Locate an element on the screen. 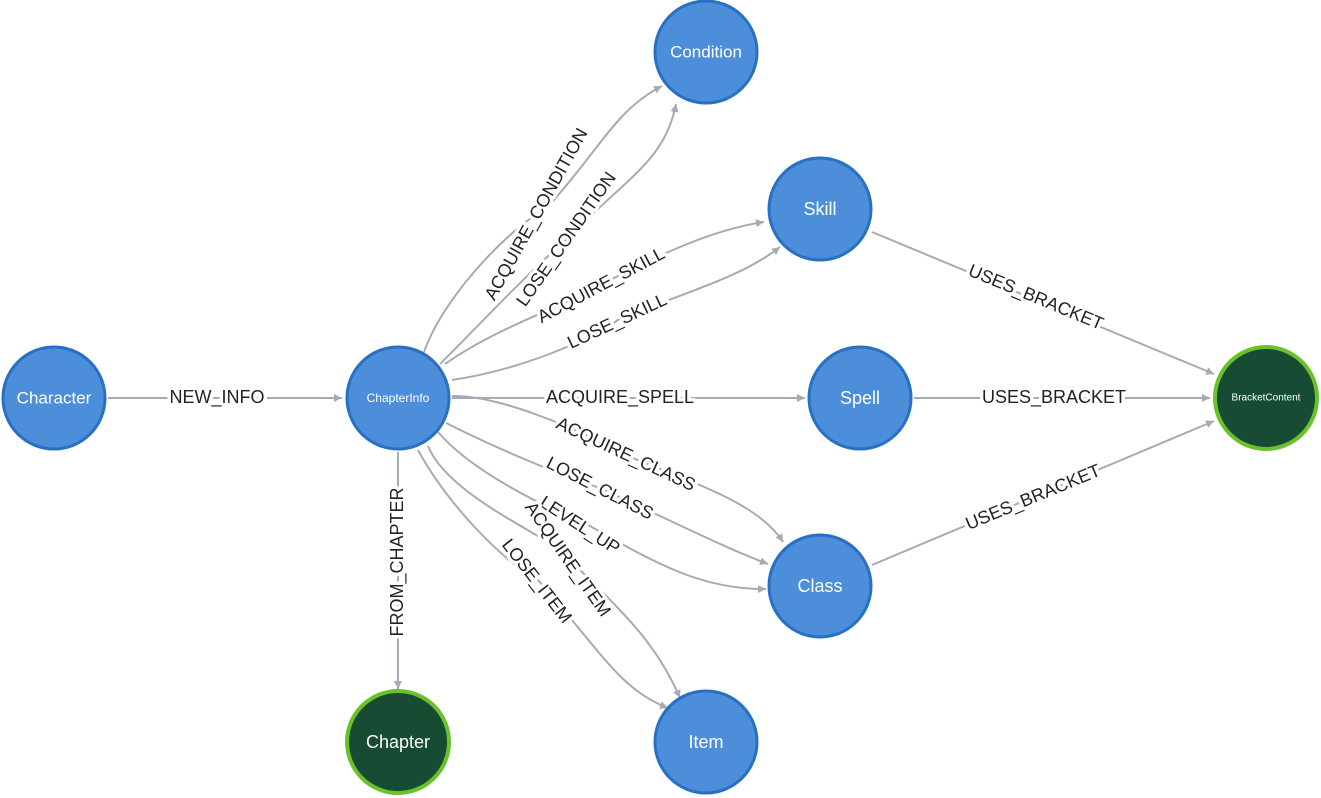 The height and width of the screenshot is (798, 1321). node-character: Character is located at coordinates (54, 398).